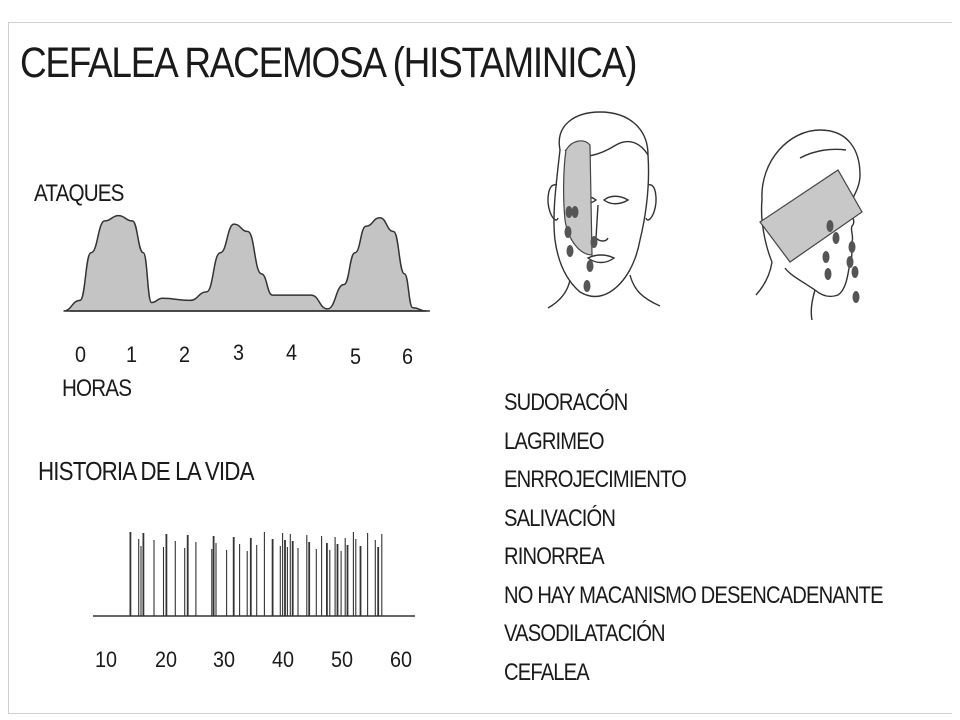  Describe the element at coordinates (79, 193) in the screenshot. I see `attacks-axis-label: ATAQUES` at that location.